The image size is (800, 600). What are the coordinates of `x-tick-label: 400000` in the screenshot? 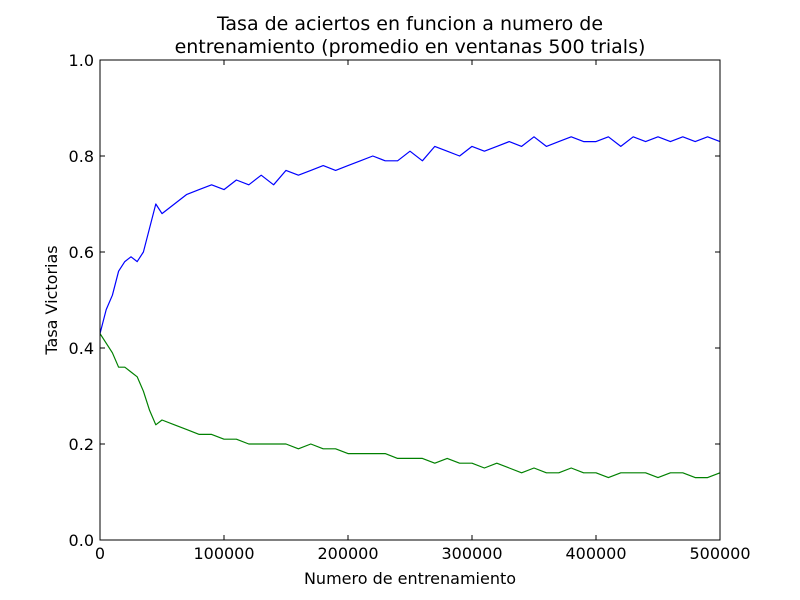 It's located at (595, 553).